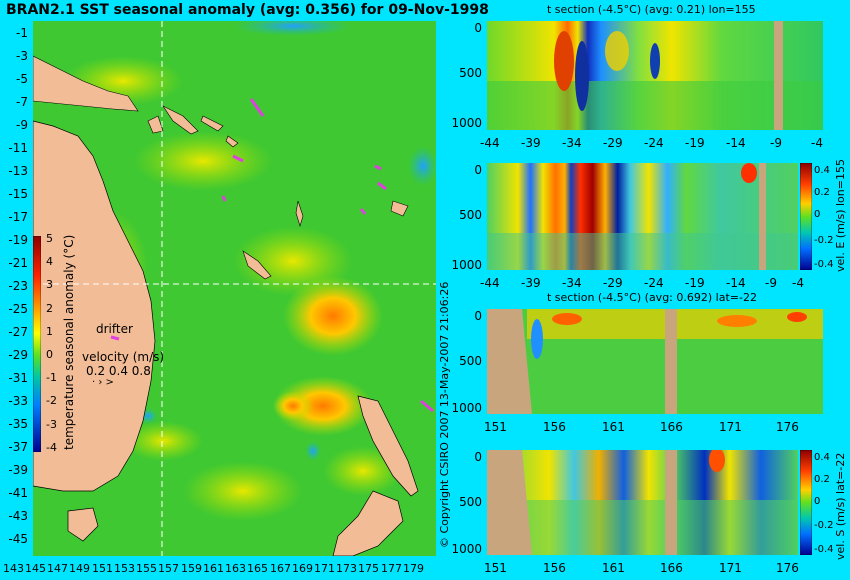 The height and width of the screenshot is (580, 850). What do you see at coordinates (168, 568) in the screenshot?
I see `lon-label: 157` at bounding box center [168, 568].